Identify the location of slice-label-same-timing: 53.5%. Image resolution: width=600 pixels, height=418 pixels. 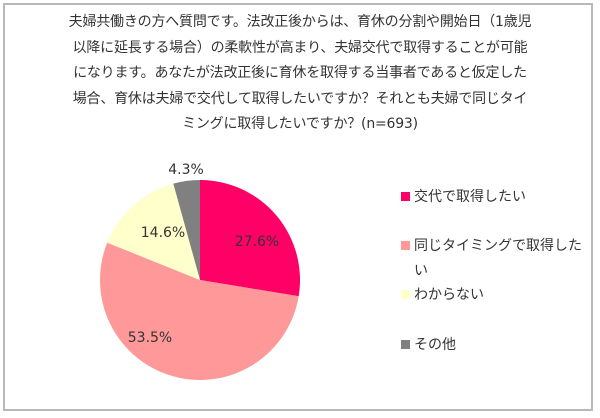
(150, 338).